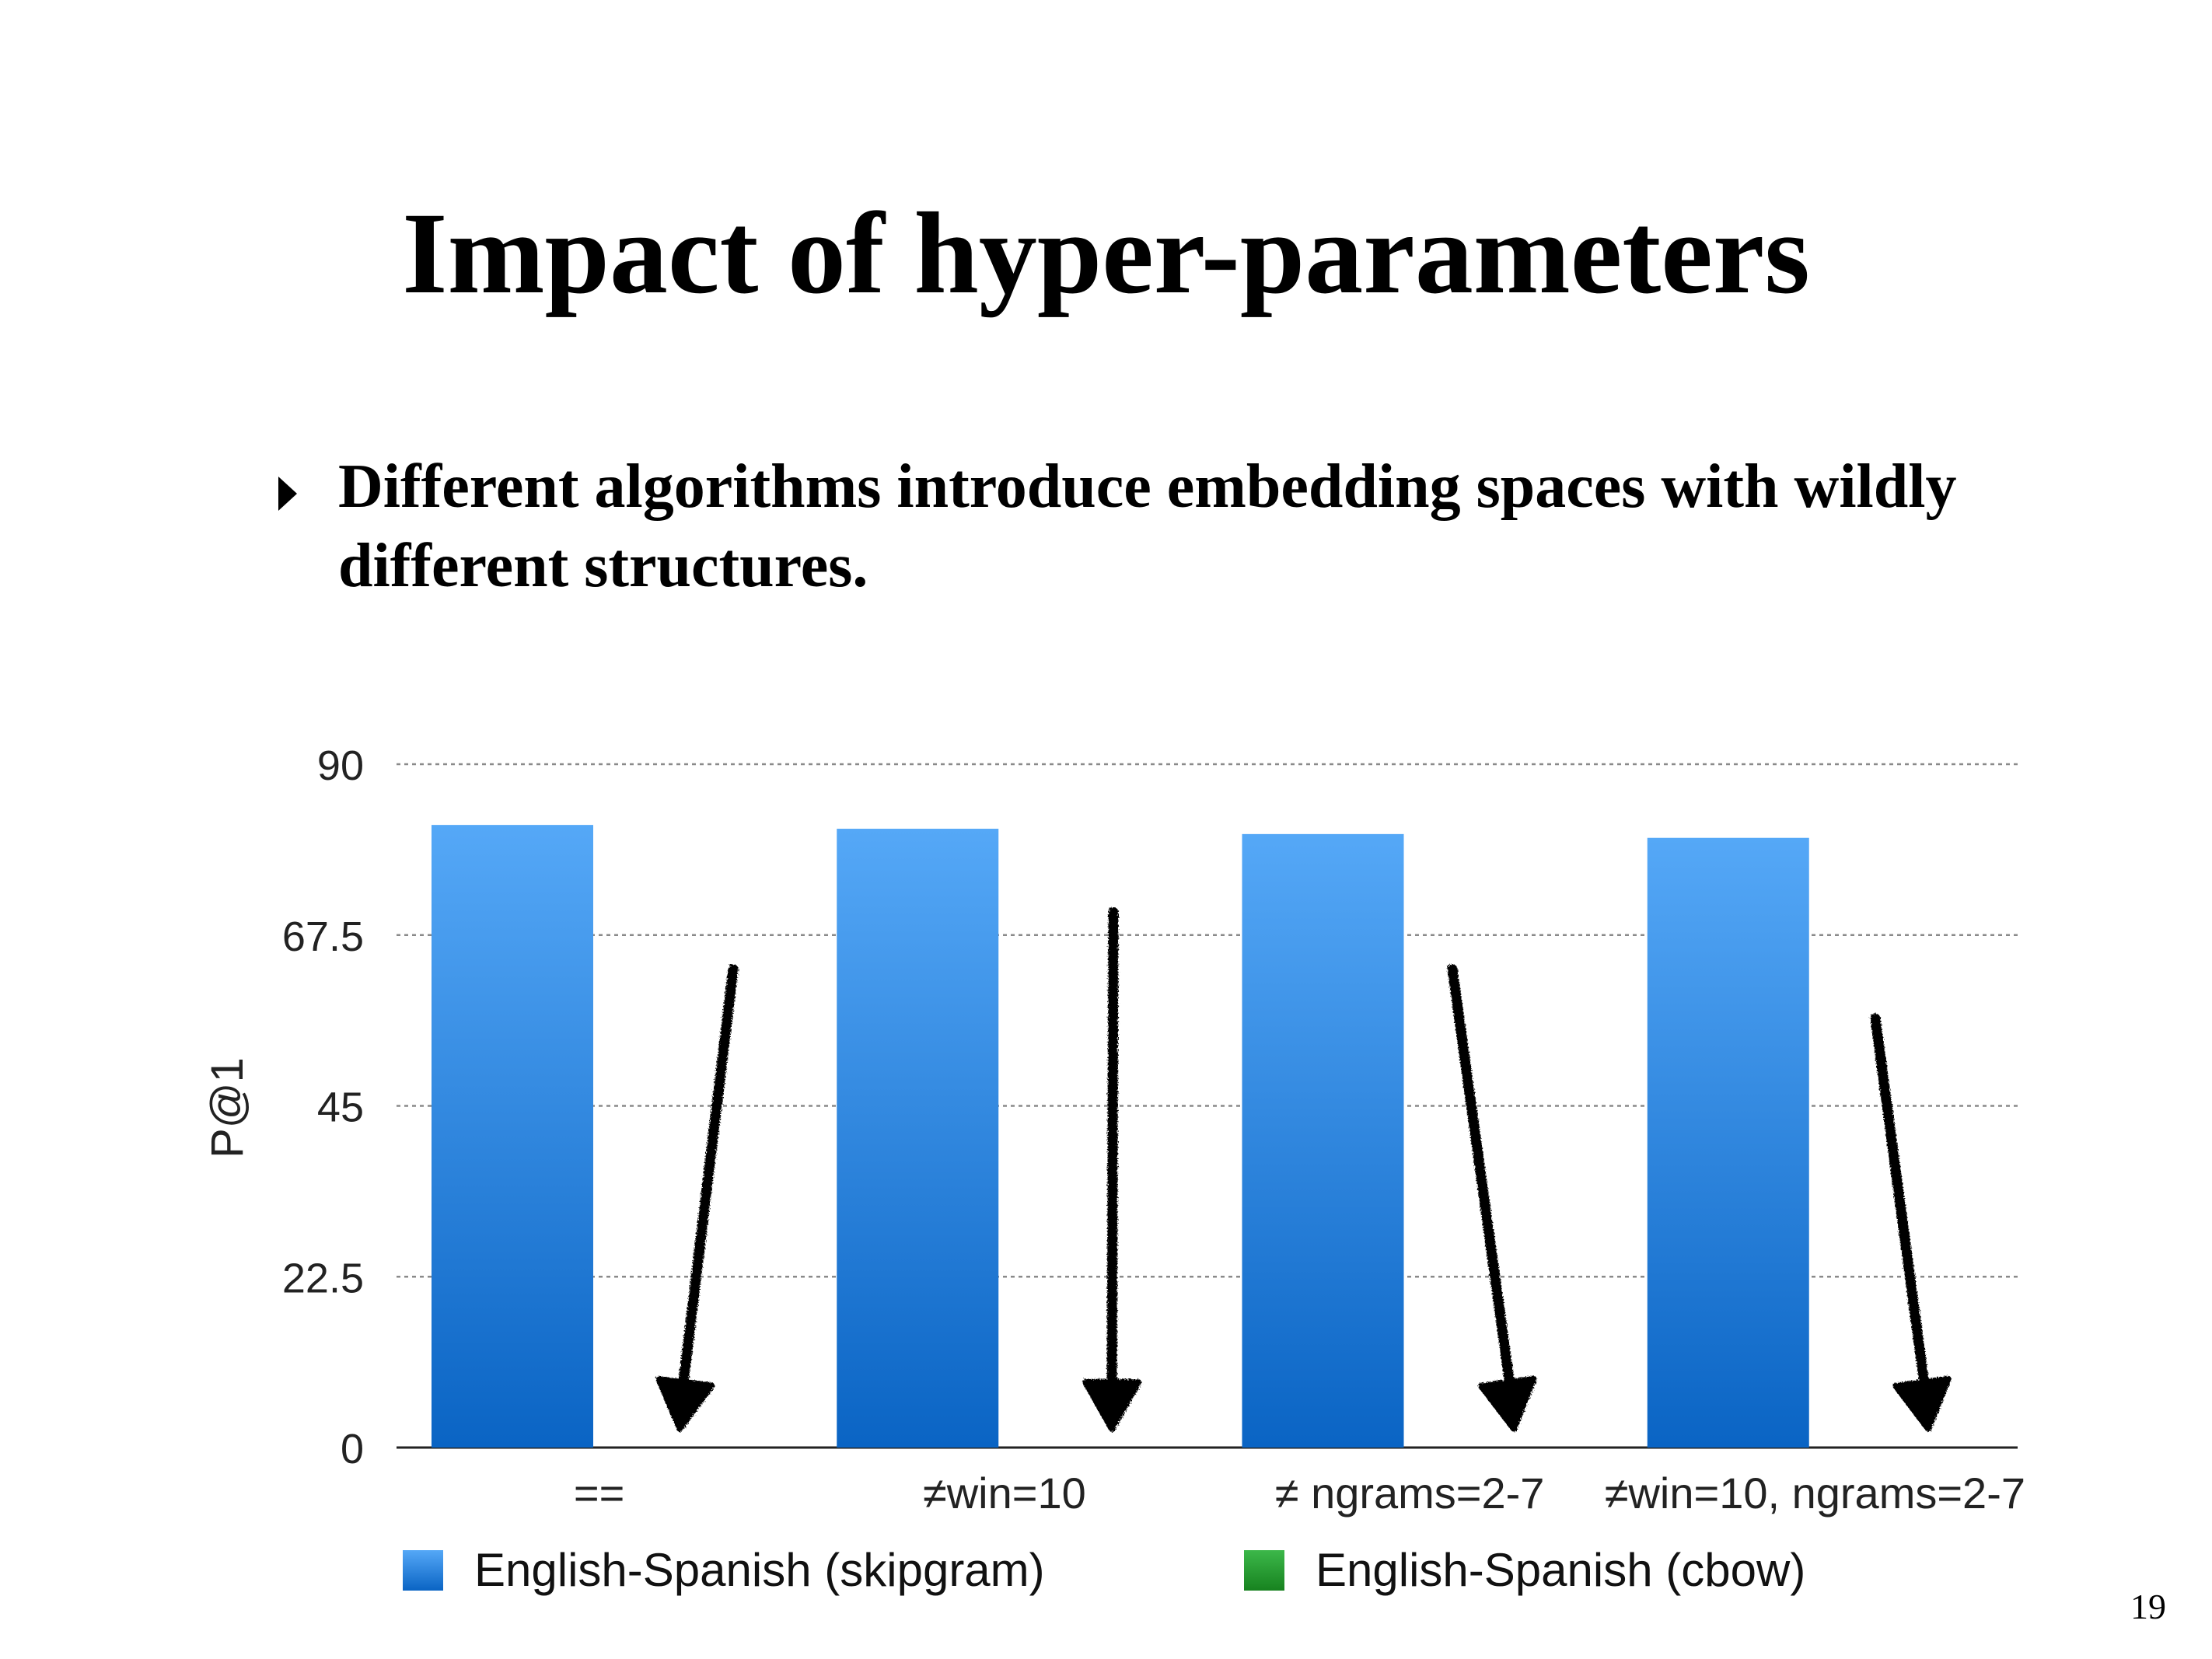 The width and height of the screenshot is (2212, 1659). Describe the element at coordinates (323, 1278) in the screenshot. I see `y-tick-label: 22.5` at that location.